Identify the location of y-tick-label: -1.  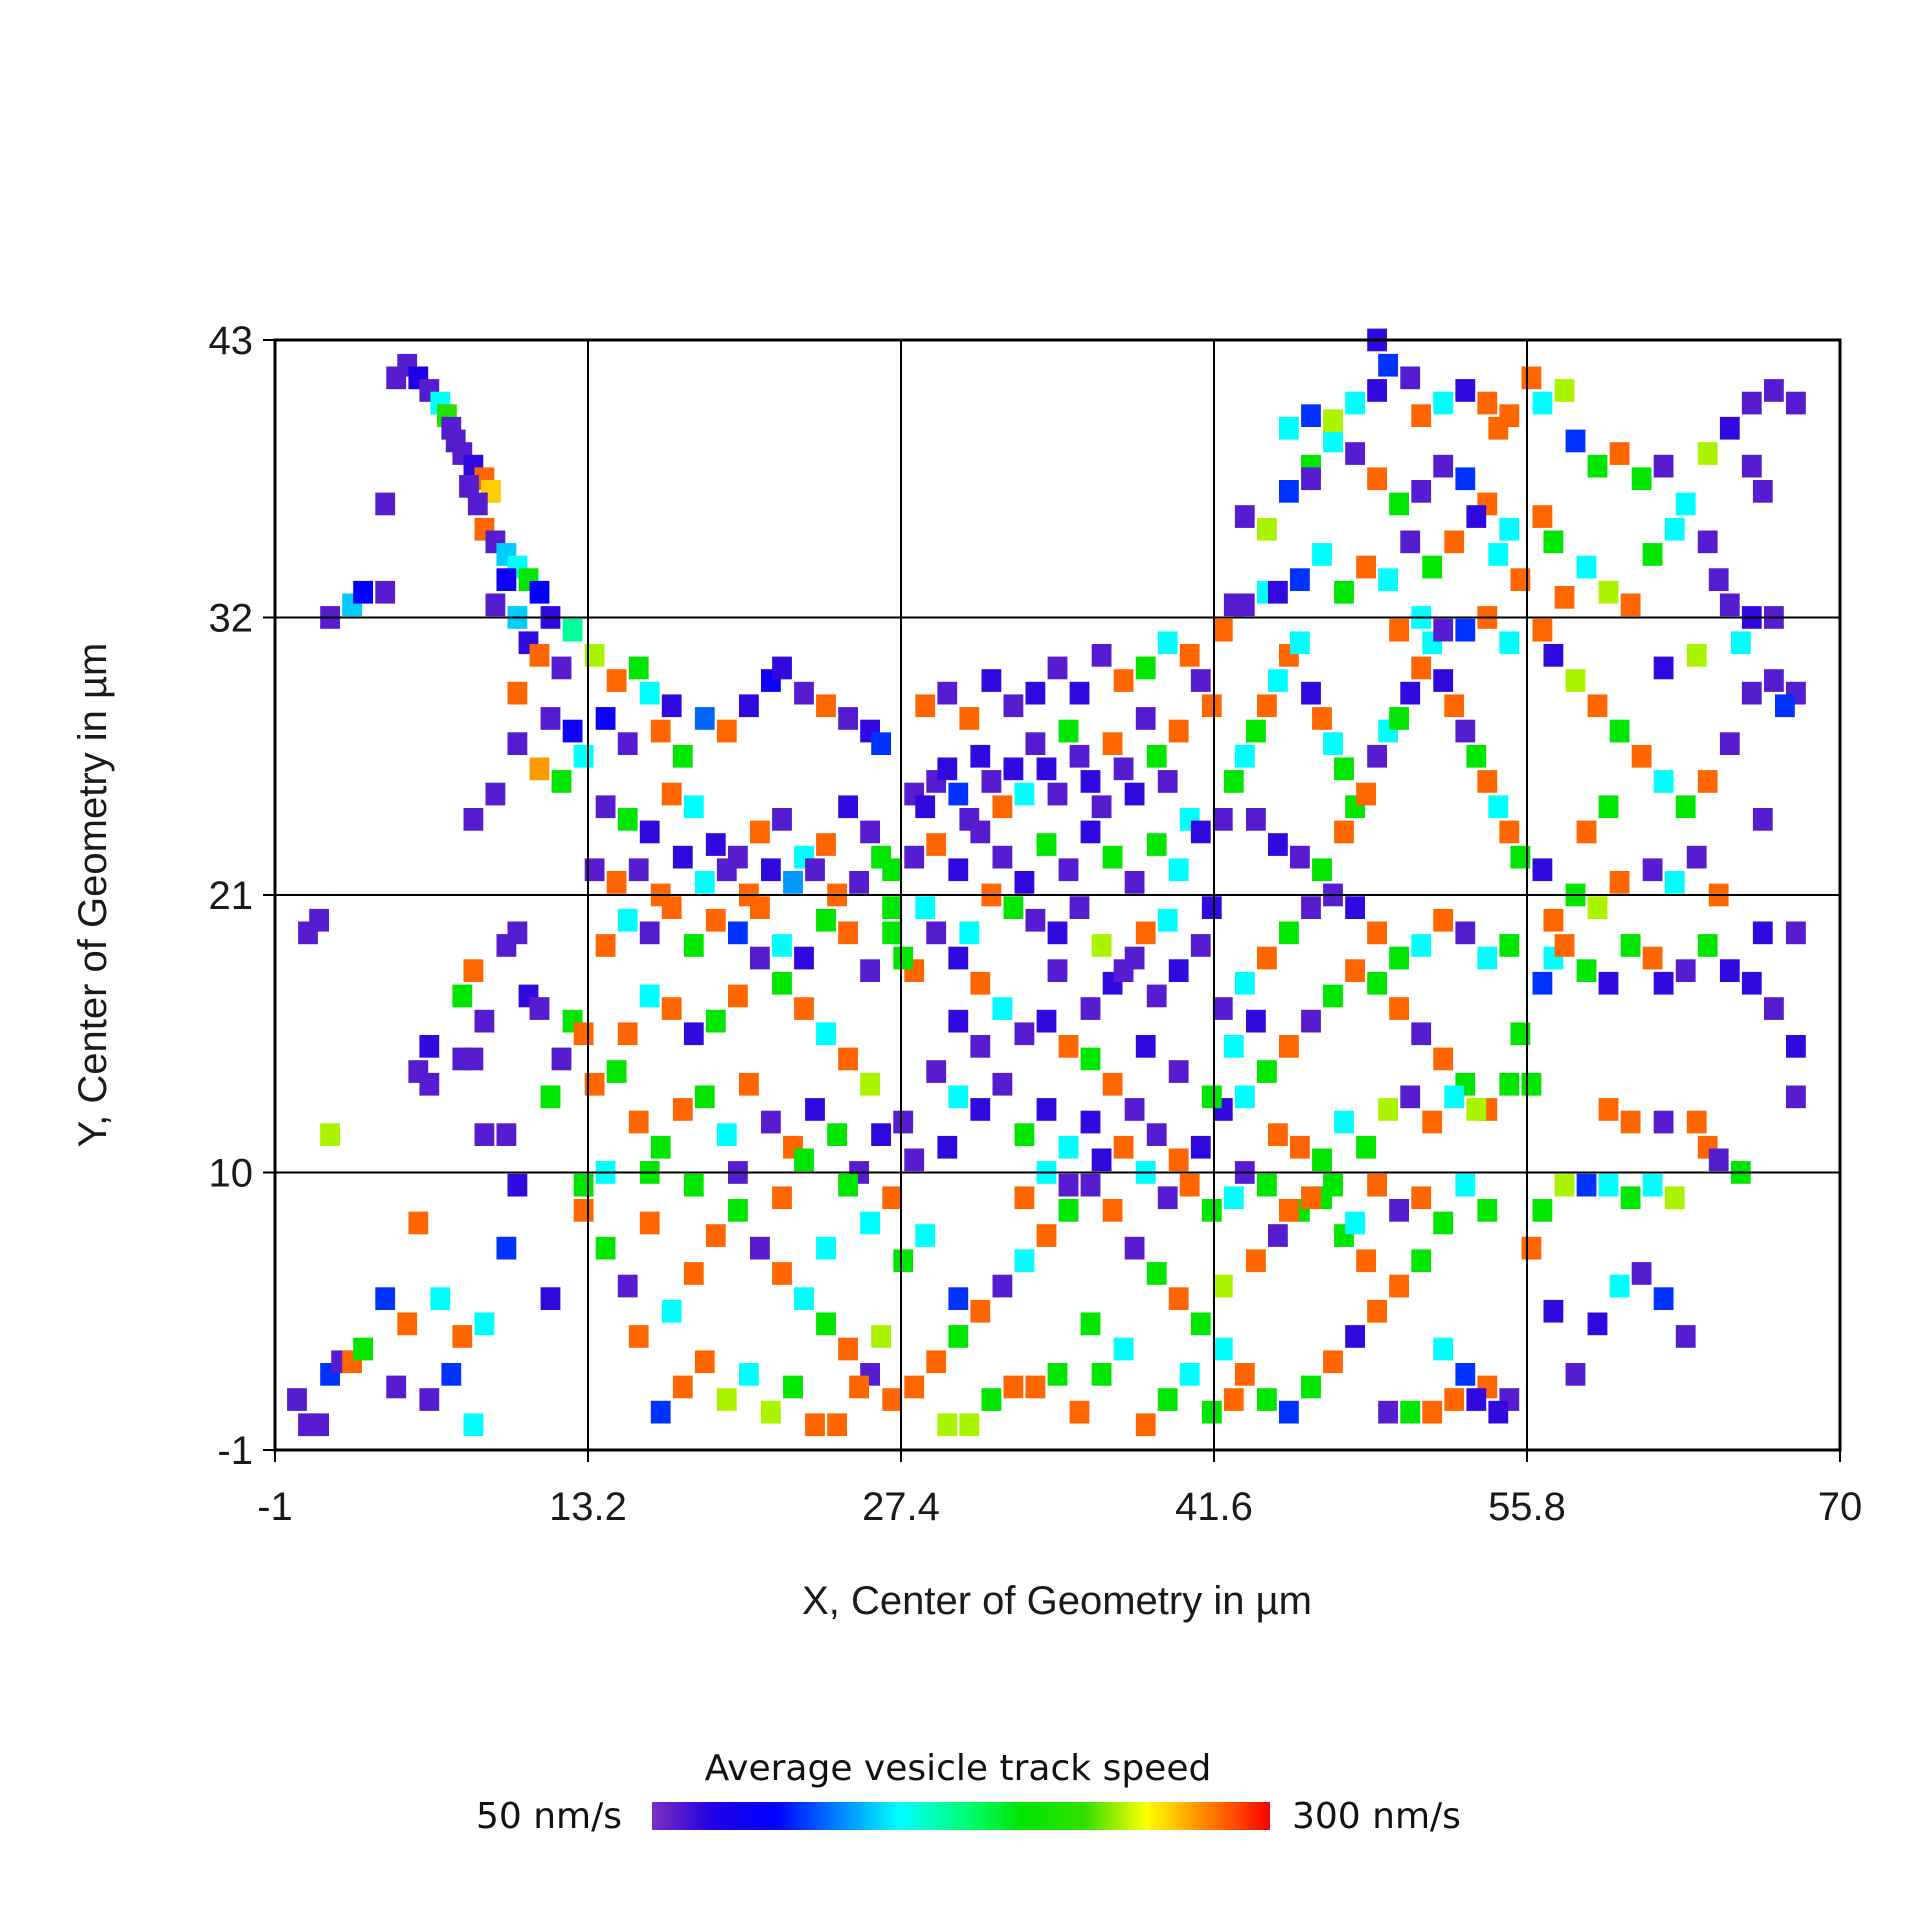
(235, 1451).